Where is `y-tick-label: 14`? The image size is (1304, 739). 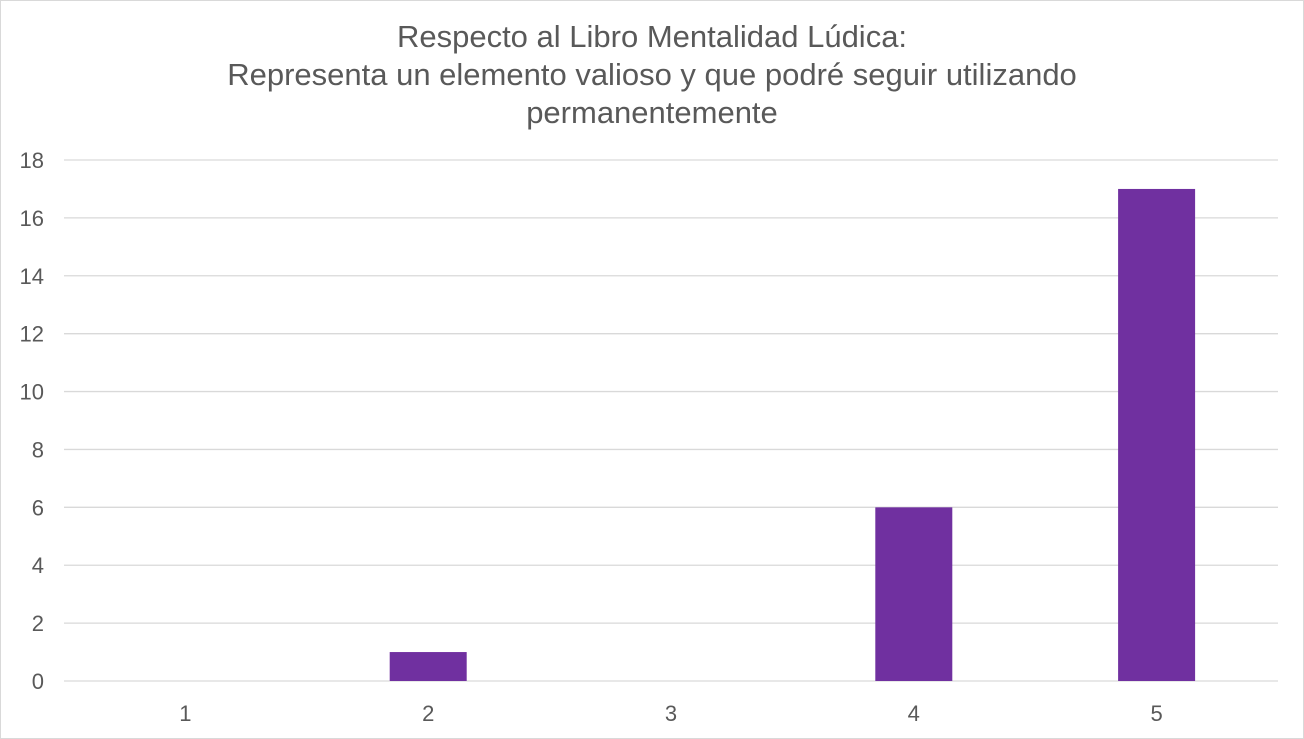
y-tick-label: 14 is located at coordinates (32, 276).